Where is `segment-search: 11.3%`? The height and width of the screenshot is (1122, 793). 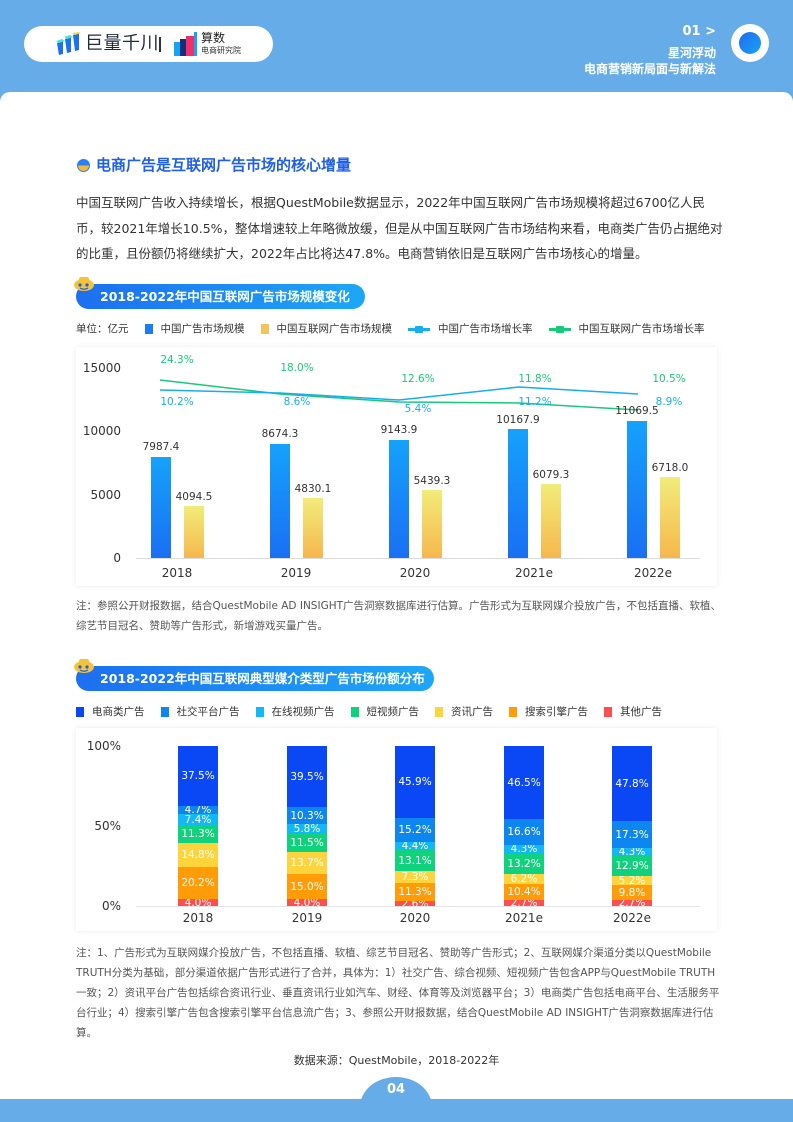
segment-search: 11.3% is located at coordinates (415, 892).